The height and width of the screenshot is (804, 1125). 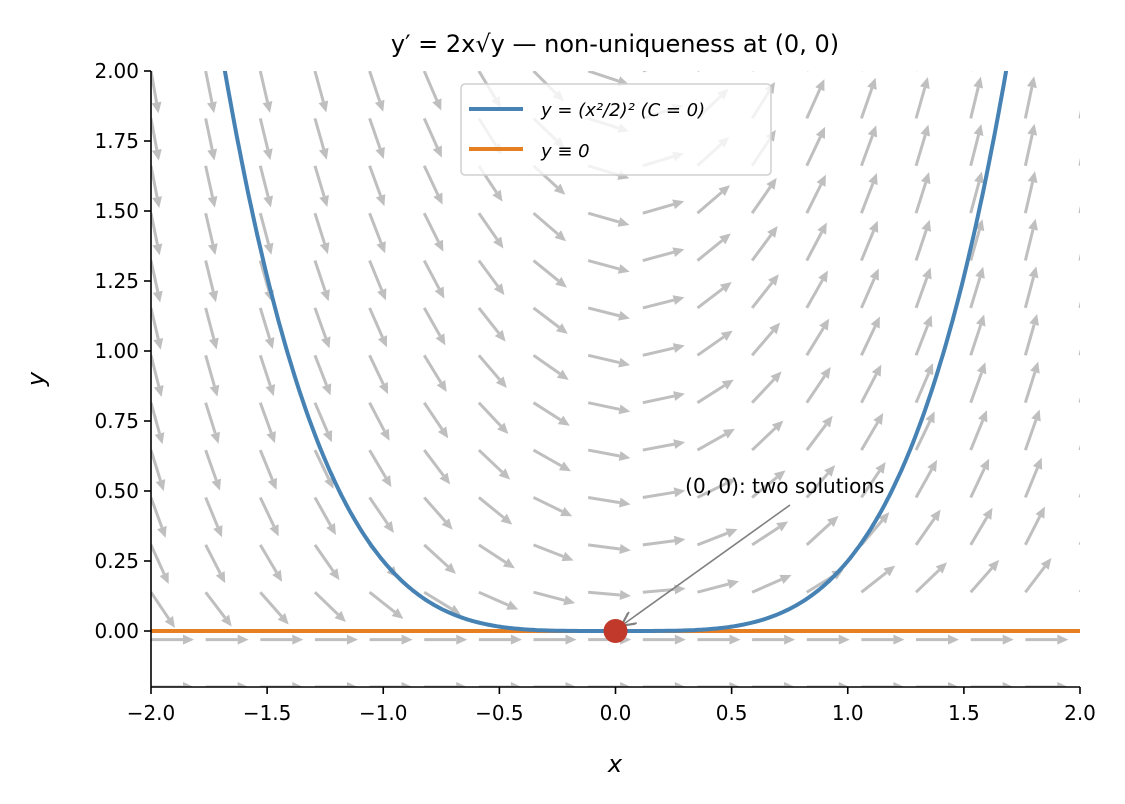 I want to click on x-tick-label: 0.5, so click(x=732, y=713).